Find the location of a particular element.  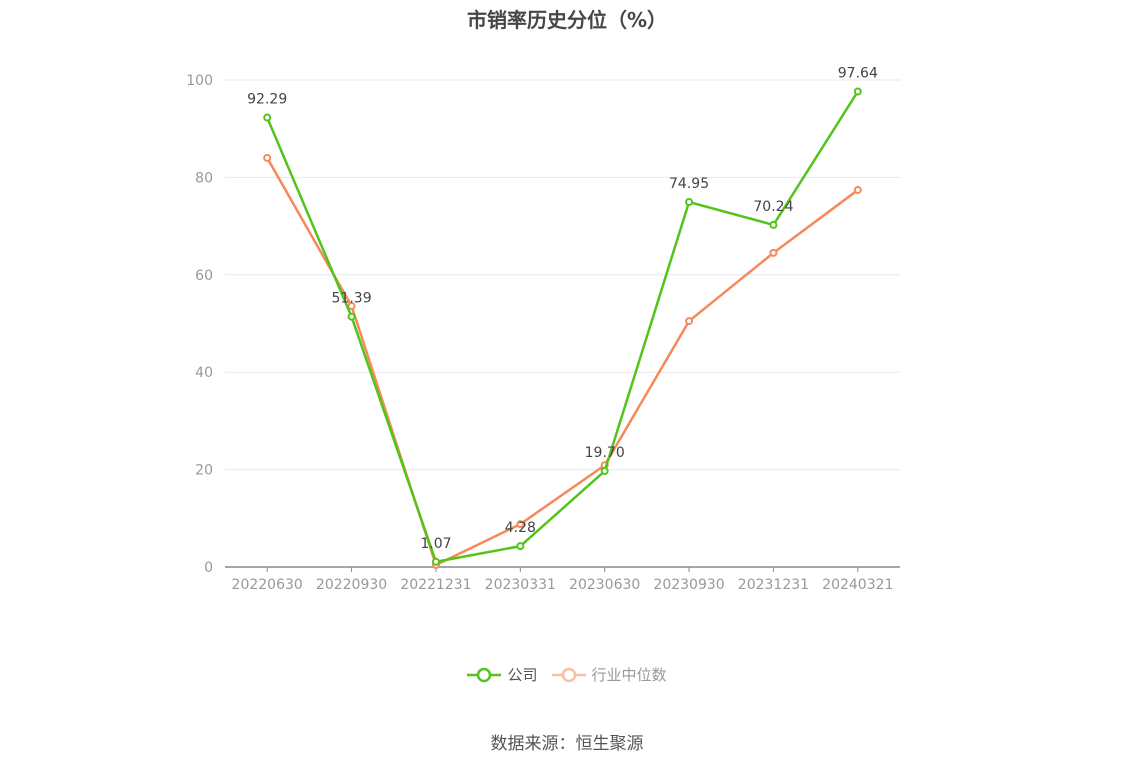

legend: 公司 行业中位数 is located at coordinates (567, 674).